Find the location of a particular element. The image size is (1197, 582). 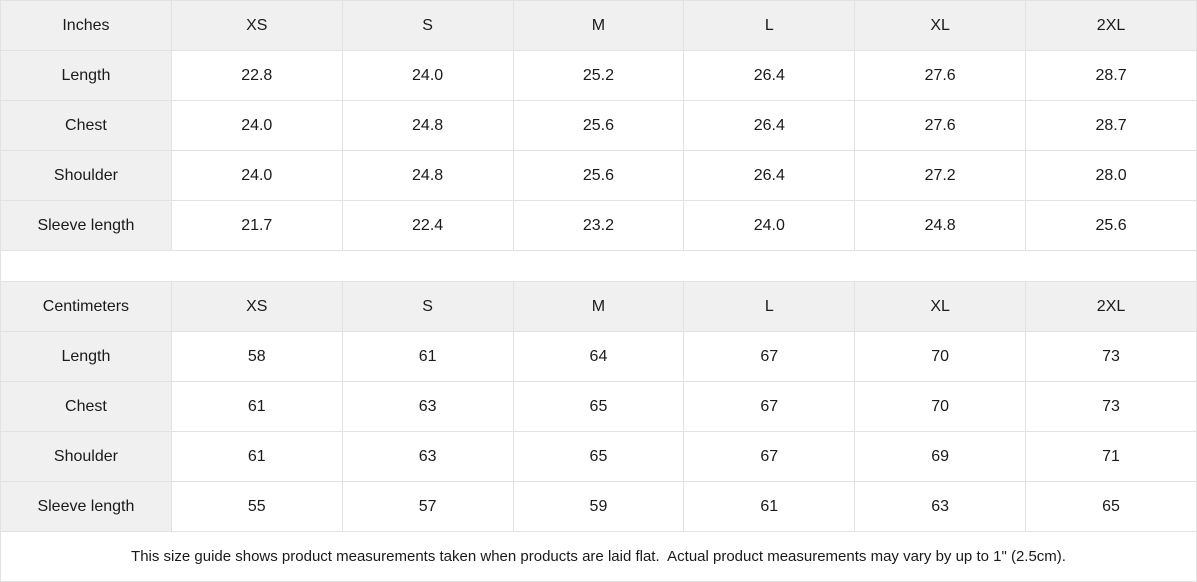

value-cell: 58 is located at coordinates (256, 356).